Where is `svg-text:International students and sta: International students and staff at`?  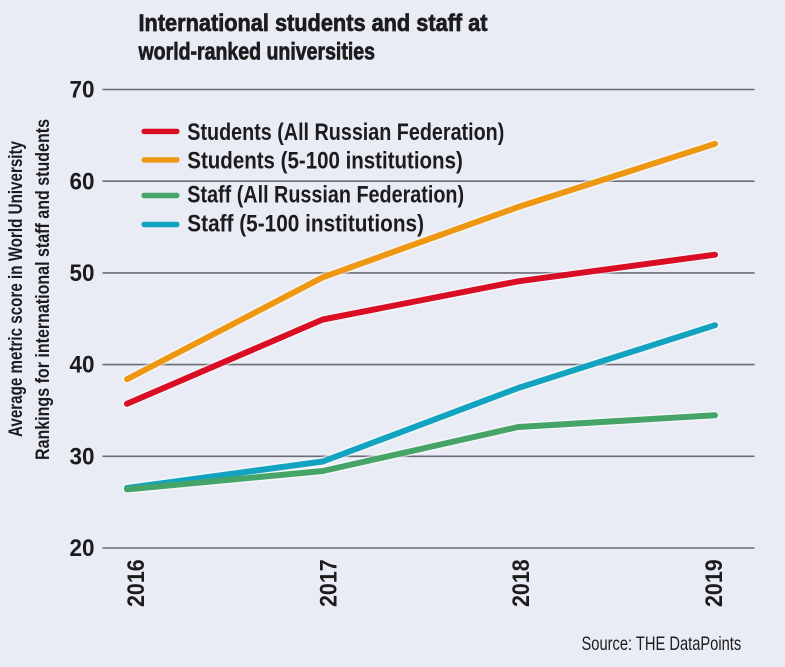 svg-text:International students and sta: International students and staff at is located at coordinates (313, 23).